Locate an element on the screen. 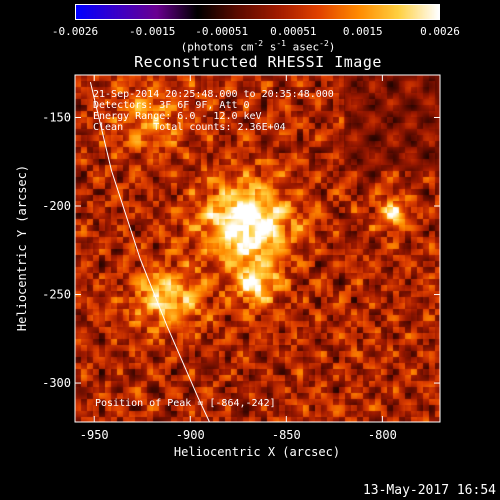 This screenshot has height=500, width=500. annotation-time-range: 21-Sep-2014 20:25:48.000 to 20:35:48.000 is located at coordinates (213, 94).